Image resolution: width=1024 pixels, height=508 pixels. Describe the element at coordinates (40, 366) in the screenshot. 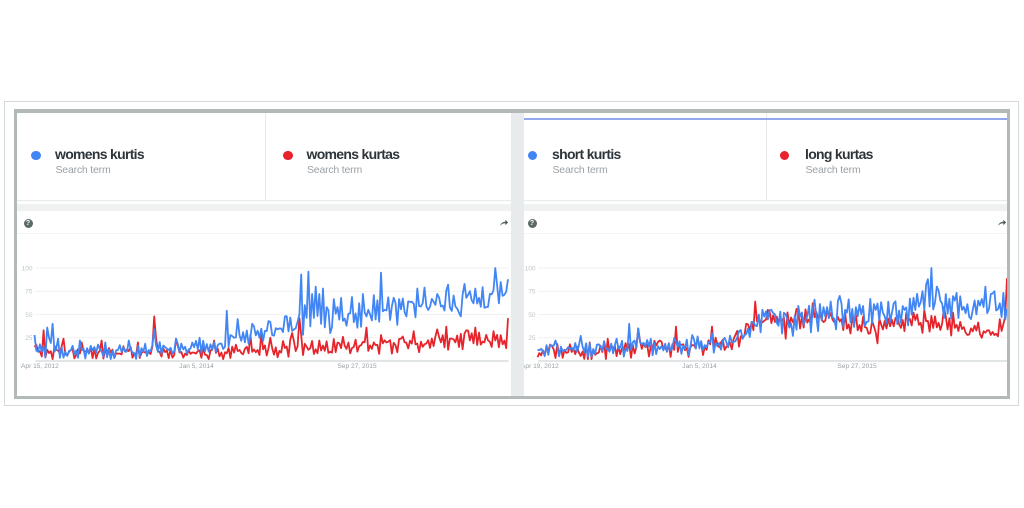

I see `svg-text: Apr 15, 2012` at that location.